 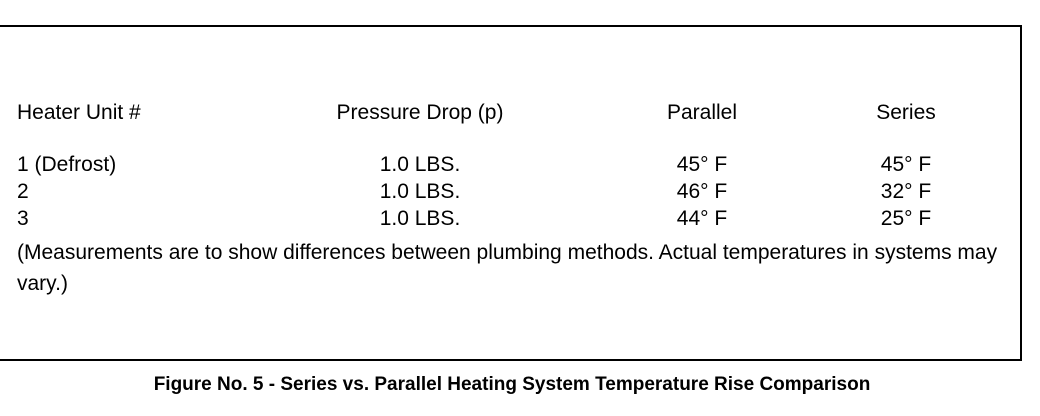 What do you see at coordinates (420, 112) in the screenshot?
I see `column-header: Pressure Drop (p)` at bounding box center [420, 112].